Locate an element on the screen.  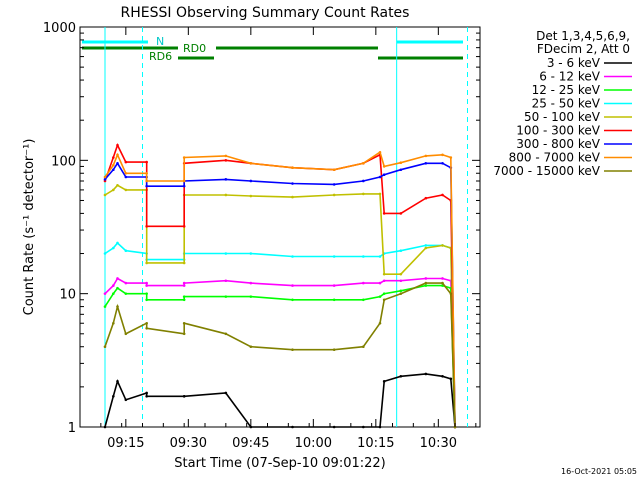
x-tick-label: 09:15 is located at coordinates (125, 443).